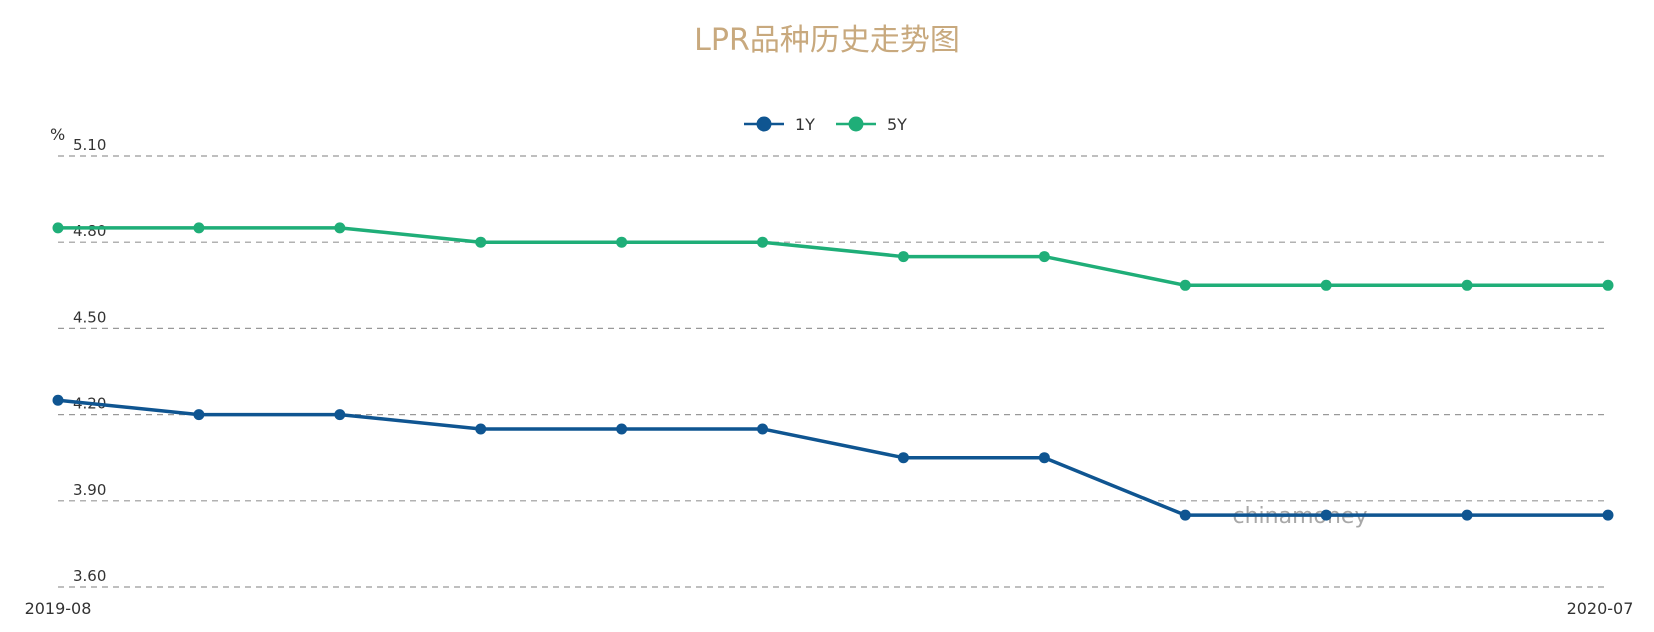 The height and width of the screenshot is (632, 1654). What do you see at coordinates (827, 40) in the screenshot?
I see `chart-title: LPR品种历史走势图` at bounding box center [827, 40].